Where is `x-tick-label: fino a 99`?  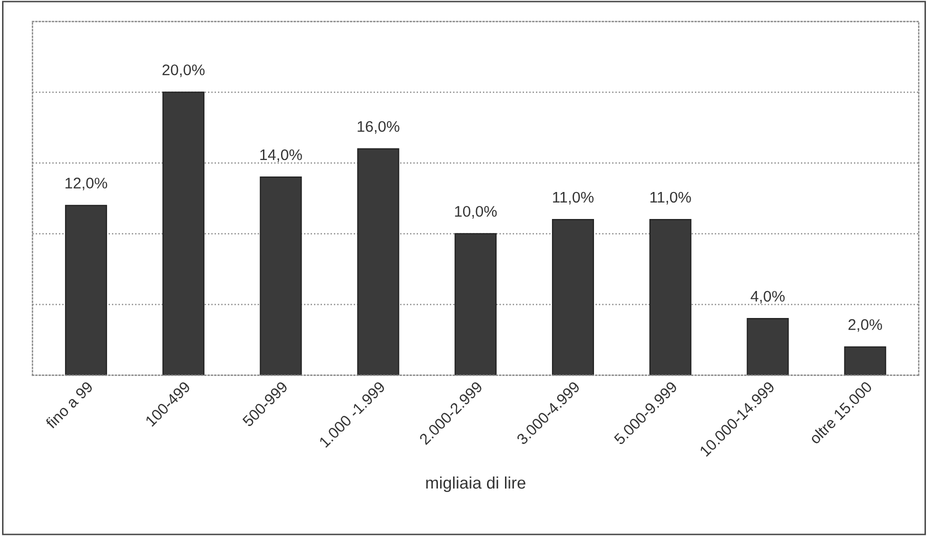
x-tick-label: fino a 99 is located at coordinates (69, 405).